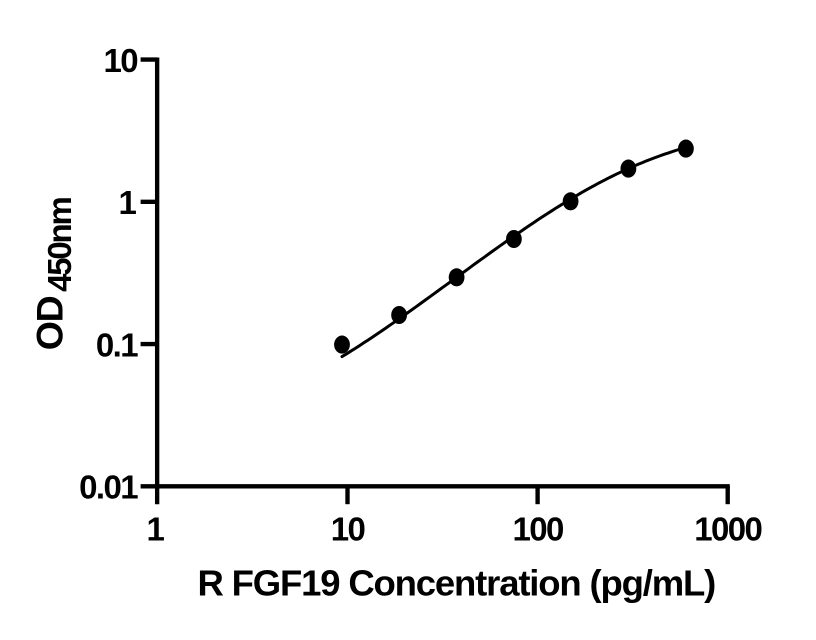  What do you see at coordinates (108, 487) in the screenshot?
I see `svg-text: 0.01` at bounding box center [108, 487].